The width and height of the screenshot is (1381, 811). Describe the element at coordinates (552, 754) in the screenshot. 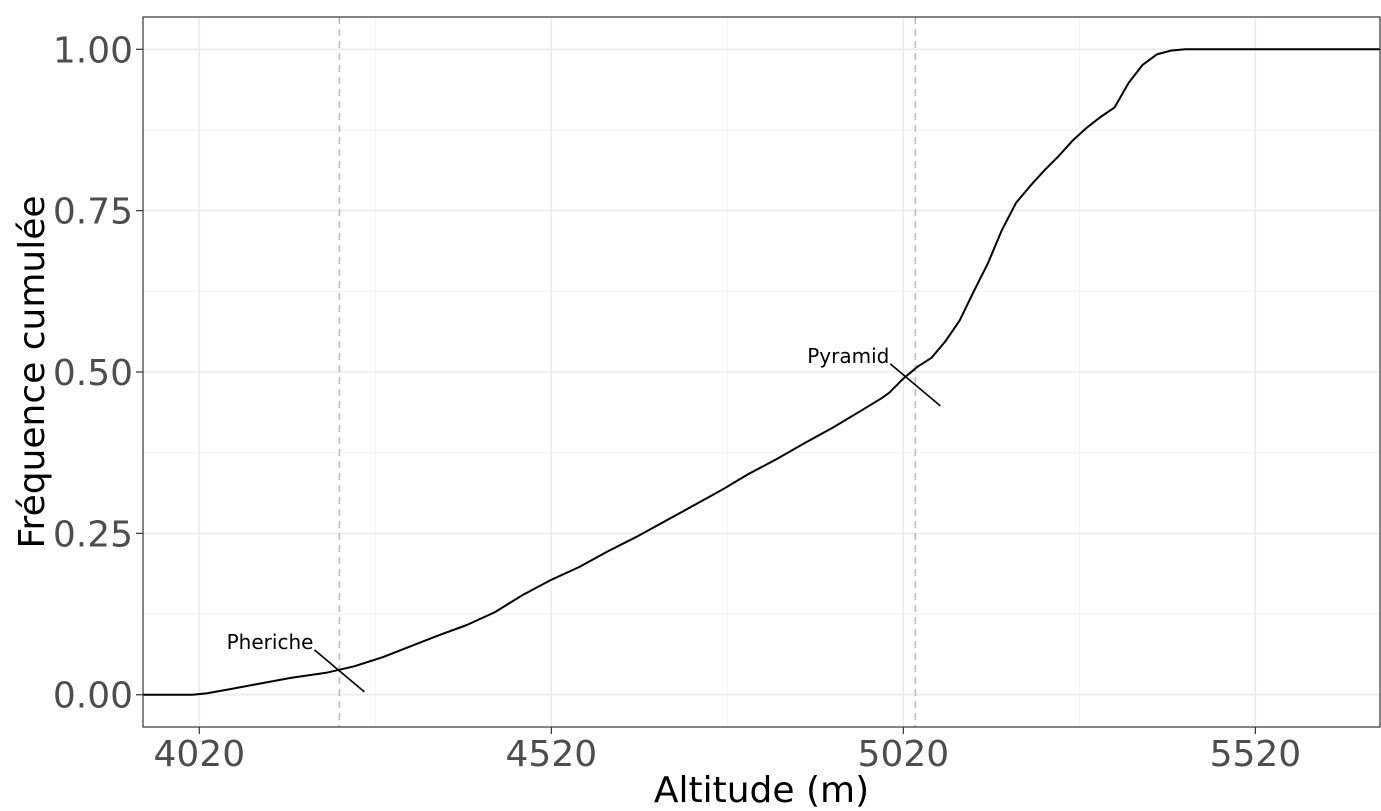

I see `x-tick-label: 4520` at that location.